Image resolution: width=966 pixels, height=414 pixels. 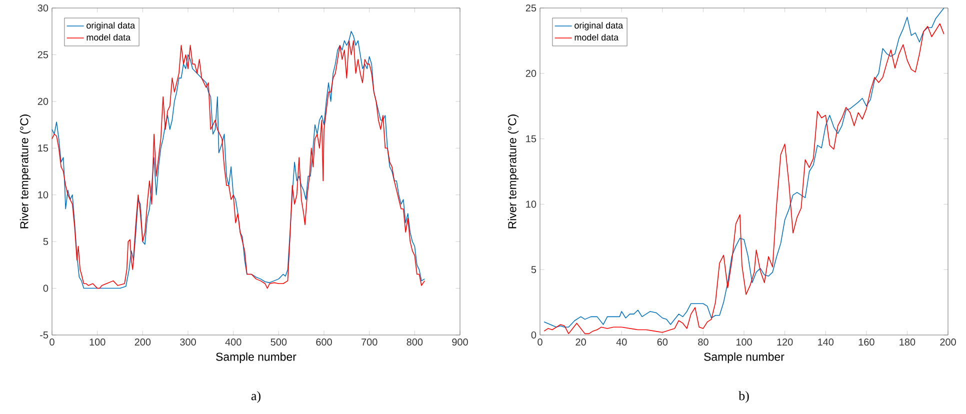 What do you see at coordinates (908, 342) in the screenshot?
I see `x-tick-label: 180` at bounding box center [908, 342].